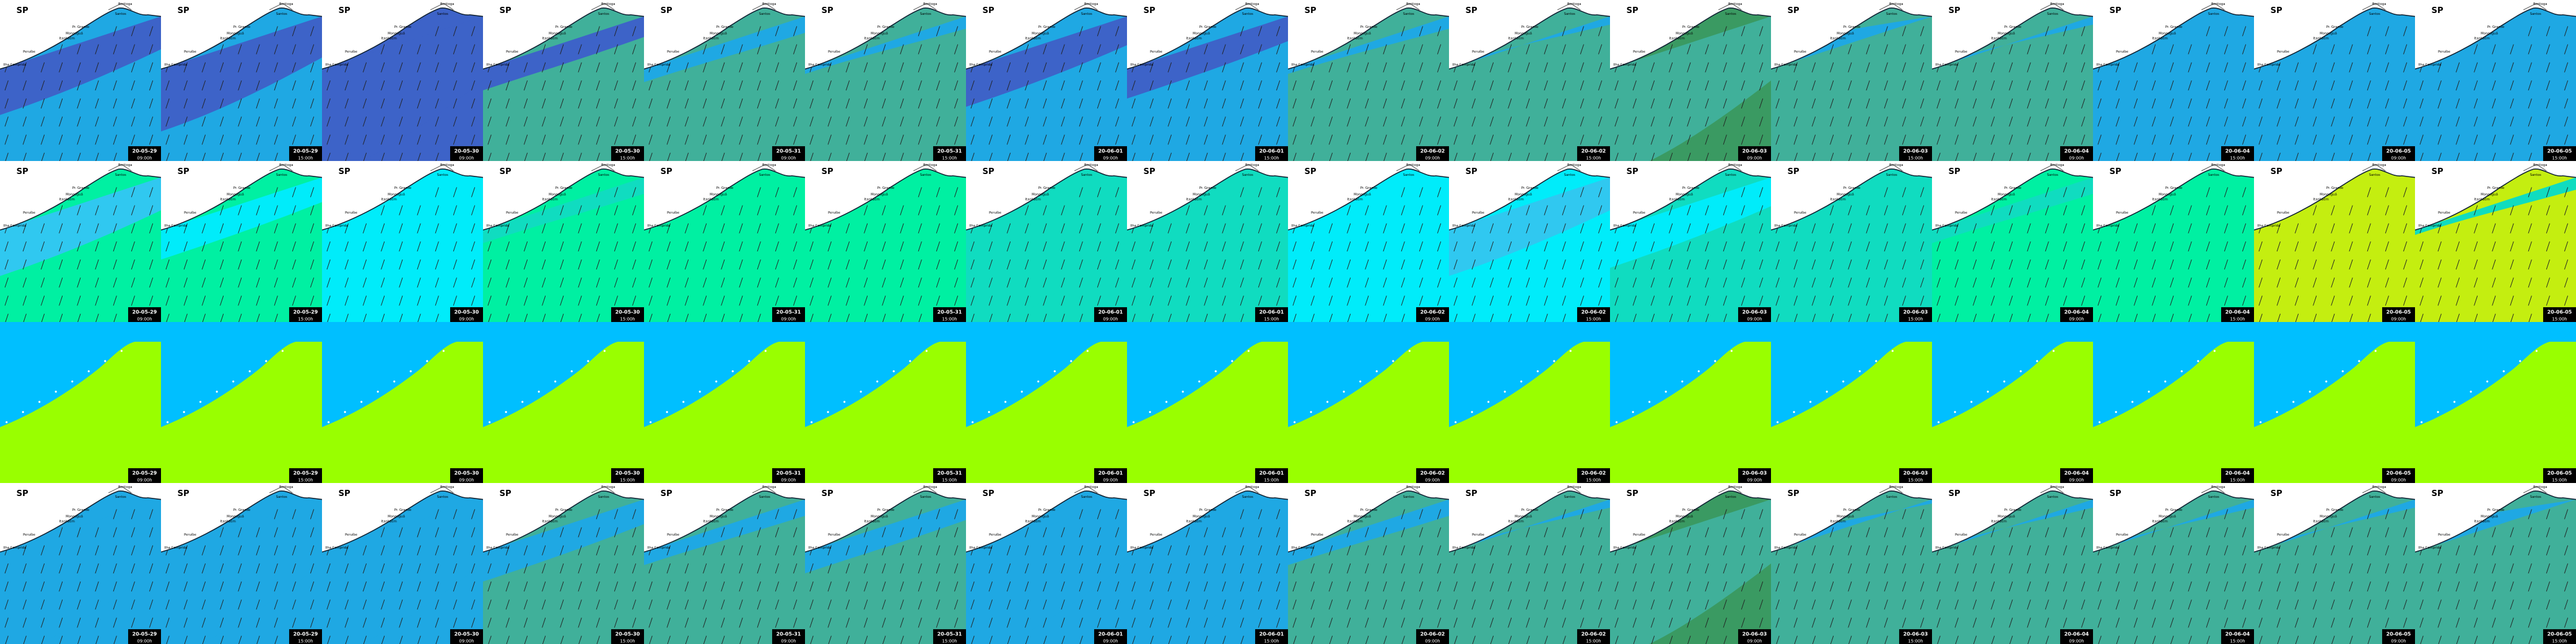  I want to click on stamp-time: 15:00h, so click(1915, 479).